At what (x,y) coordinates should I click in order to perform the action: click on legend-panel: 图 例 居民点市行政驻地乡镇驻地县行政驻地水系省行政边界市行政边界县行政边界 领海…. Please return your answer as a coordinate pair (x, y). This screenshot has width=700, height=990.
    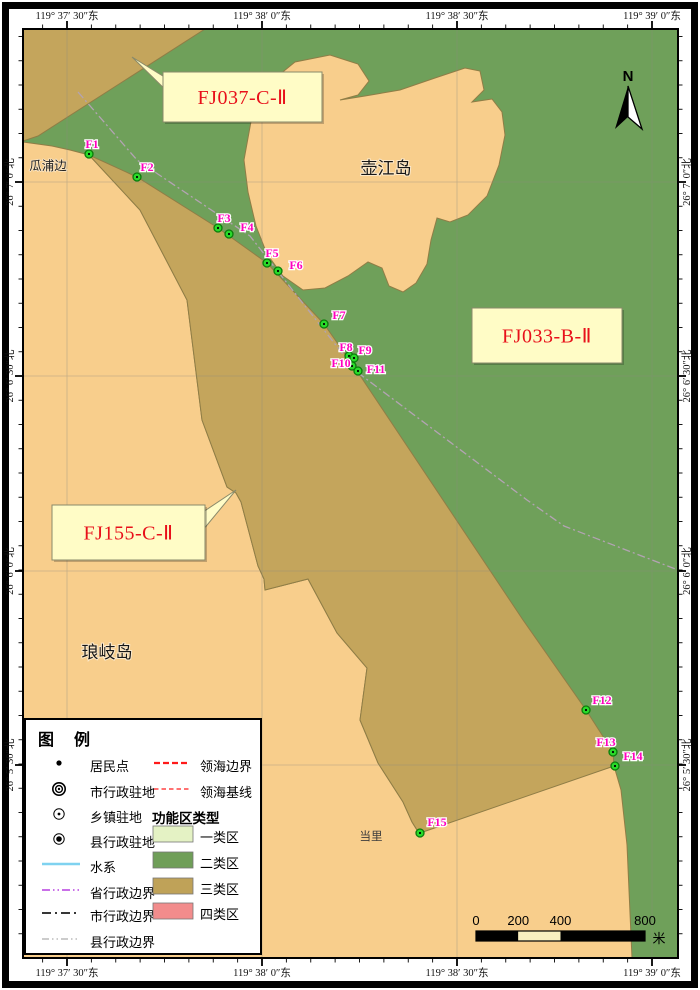
    Looking at the image, I should click on (143, 836).